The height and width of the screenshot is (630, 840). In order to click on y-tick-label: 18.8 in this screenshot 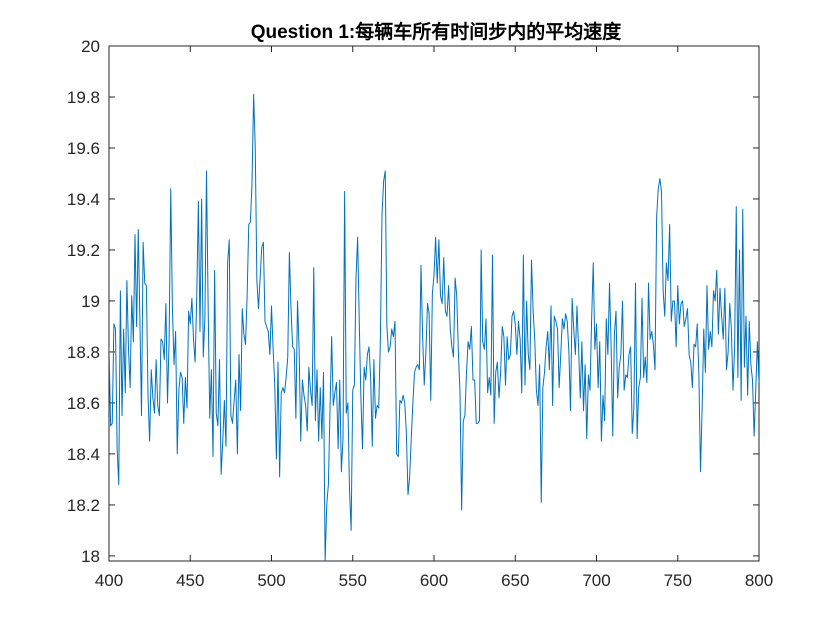, I will do `click(83, 352)`.